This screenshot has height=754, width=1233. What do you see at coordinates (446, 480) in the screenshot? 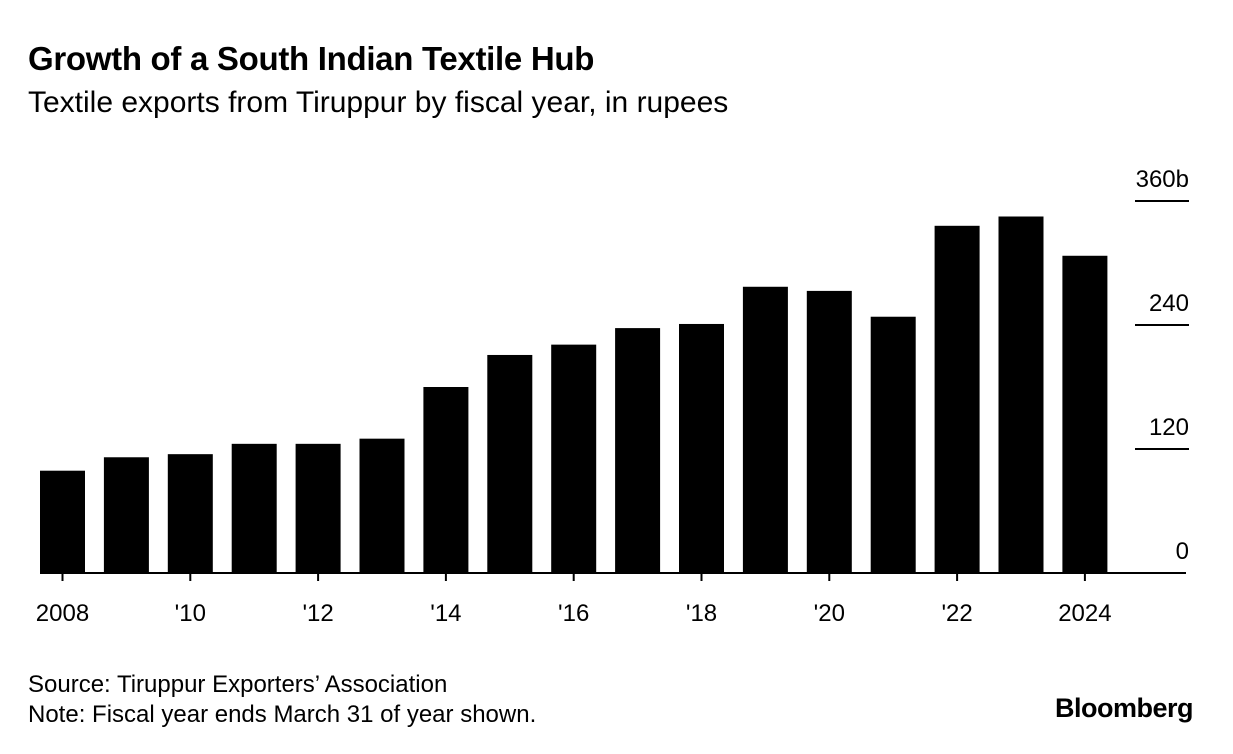
I see `bar-2014` at bounding box center [446, 480].